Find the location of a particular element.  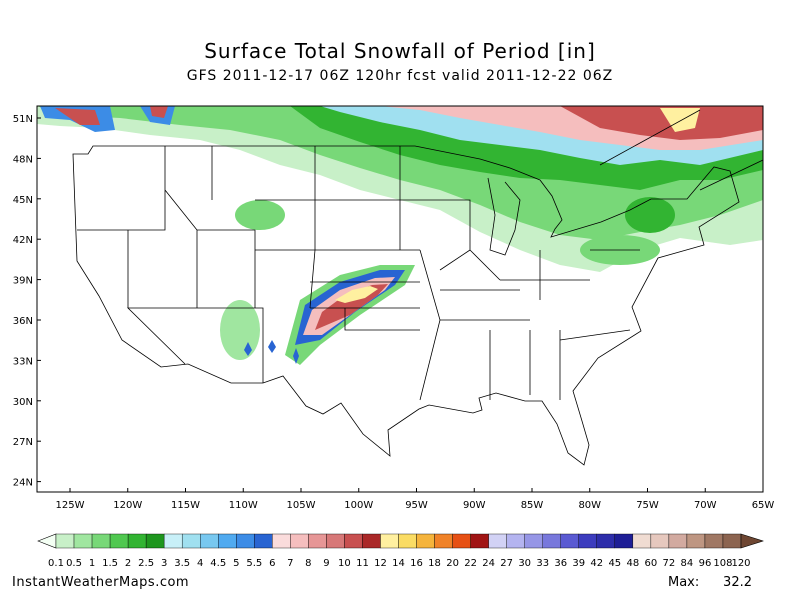

lon-label: 75W is located at coordinates (647, 505).